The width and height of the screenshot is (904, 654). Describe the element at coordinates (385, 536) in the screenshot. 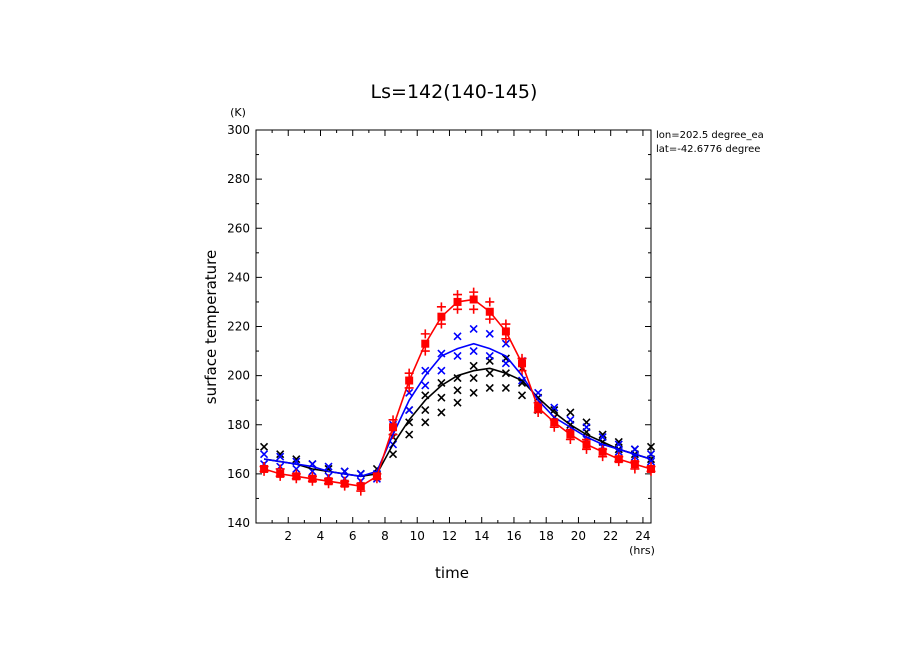

I see `x-tick-label: 8` at that location.